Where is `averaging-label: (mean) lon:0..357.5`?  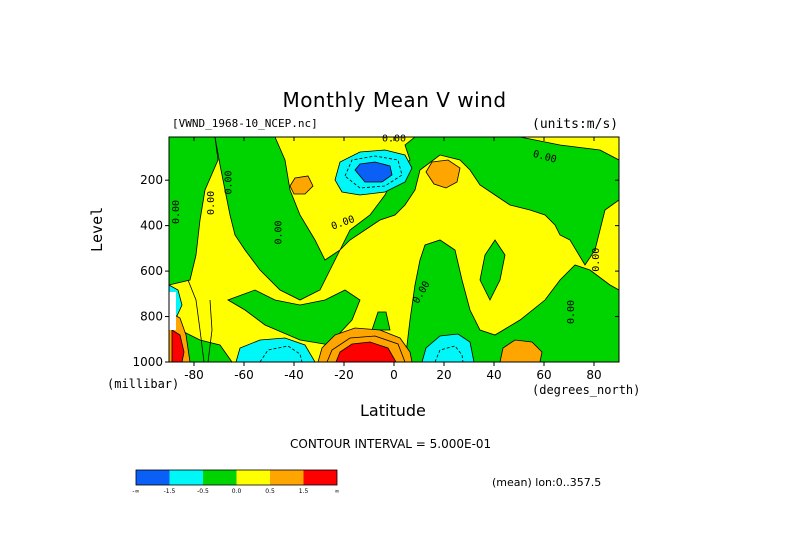 averaging-label: (mean) lon:0..357.5 is located at coordinates (547, 482).